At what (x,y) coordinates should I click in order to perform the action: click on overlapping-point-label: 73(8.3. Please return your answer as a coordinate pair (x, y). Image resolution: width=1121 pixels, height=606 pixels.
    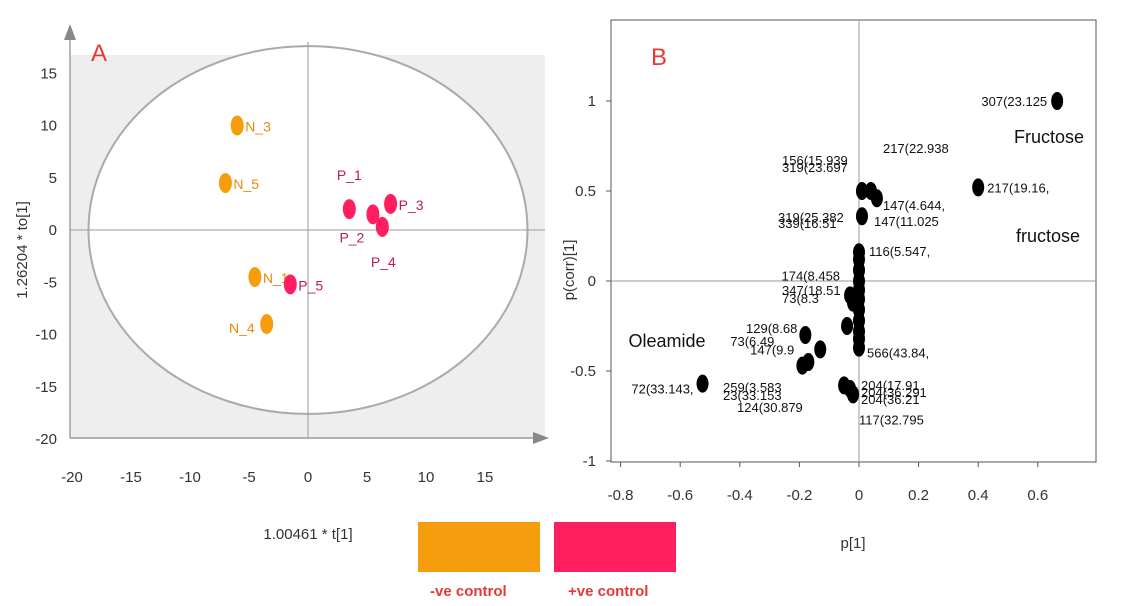
    Looking at the image, I should click on (800, 298).